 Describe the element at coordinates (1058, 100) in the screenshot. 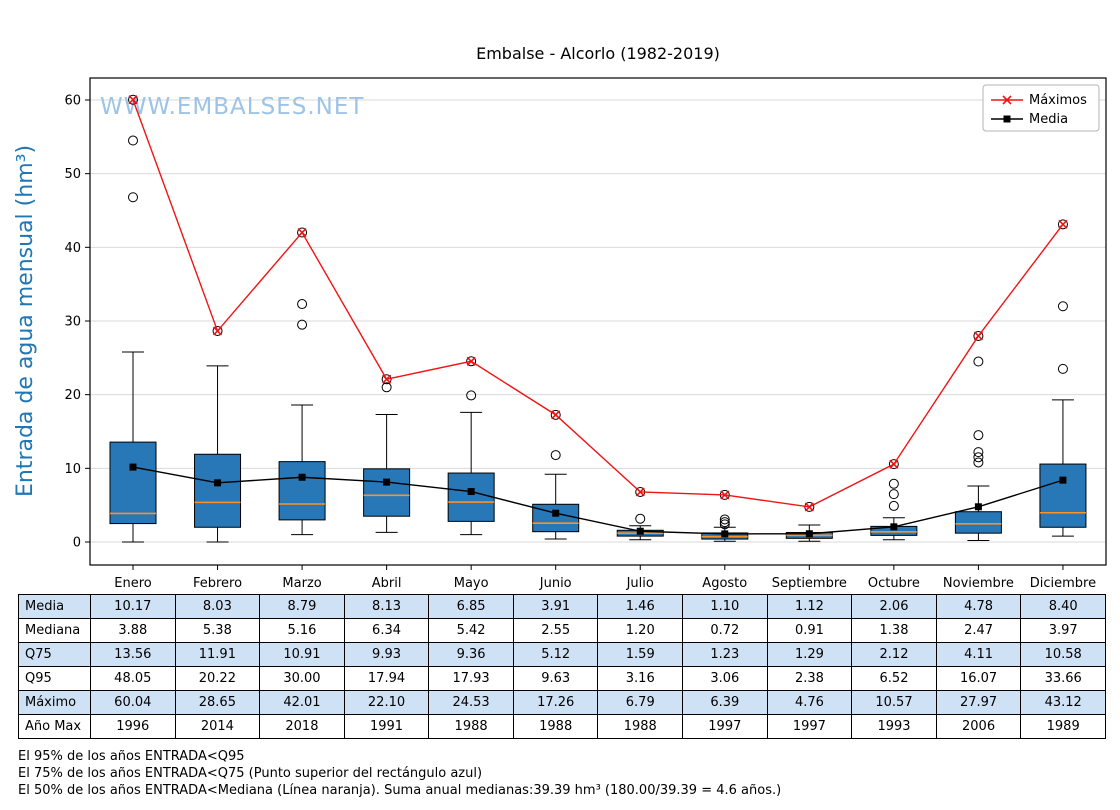

I see `legend-label-maximos: Máximos` at that location.